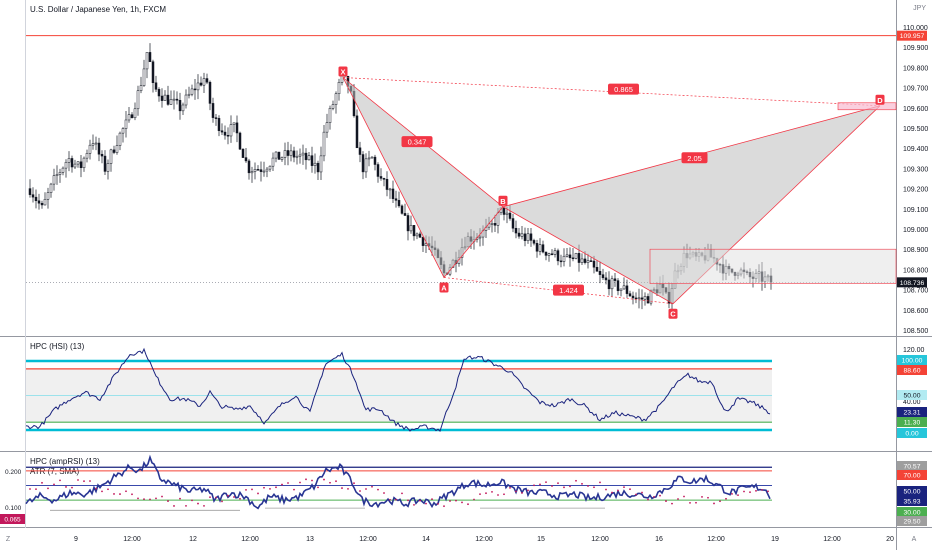 Image resolution: width=932 pixels, height=550 pixels. I want to click on pattern-point-b, so click(503, 200).